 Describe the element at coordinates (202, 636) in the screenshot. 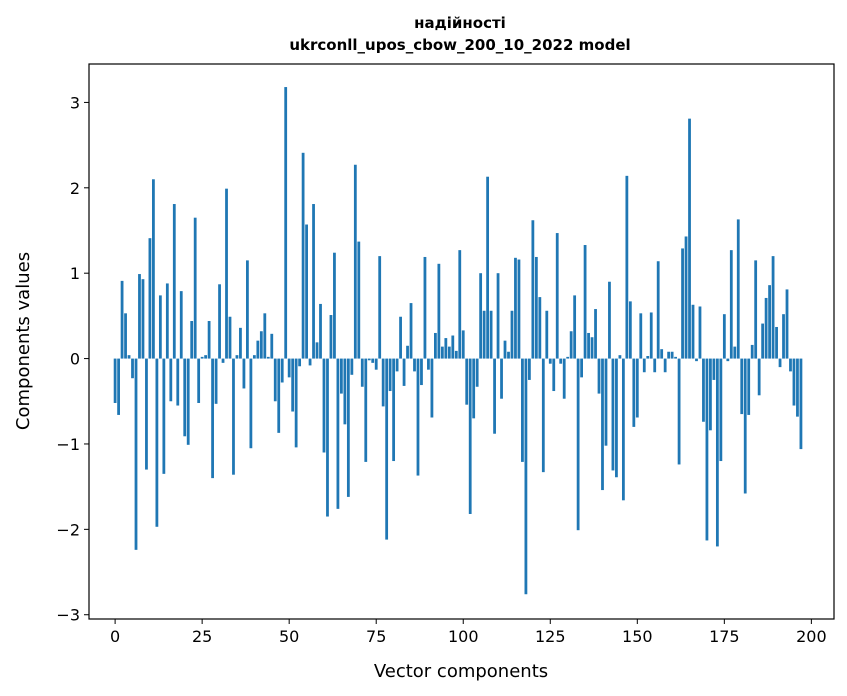

I see `x-tick-label: 25` at that location.